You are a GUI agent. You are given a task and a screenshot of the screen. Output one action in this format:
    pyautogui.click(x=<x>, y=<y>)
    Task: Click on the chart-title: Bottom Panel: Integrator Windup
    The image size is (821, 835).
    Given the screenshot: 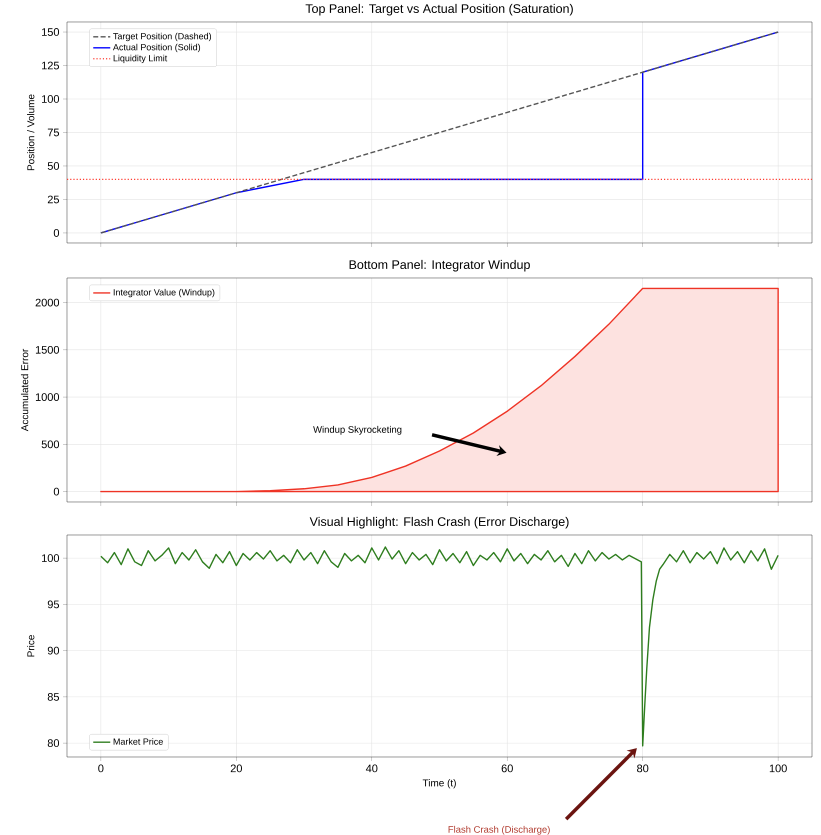 What is the action you would take?
    pyautogui.click(x=440, y=266)
    